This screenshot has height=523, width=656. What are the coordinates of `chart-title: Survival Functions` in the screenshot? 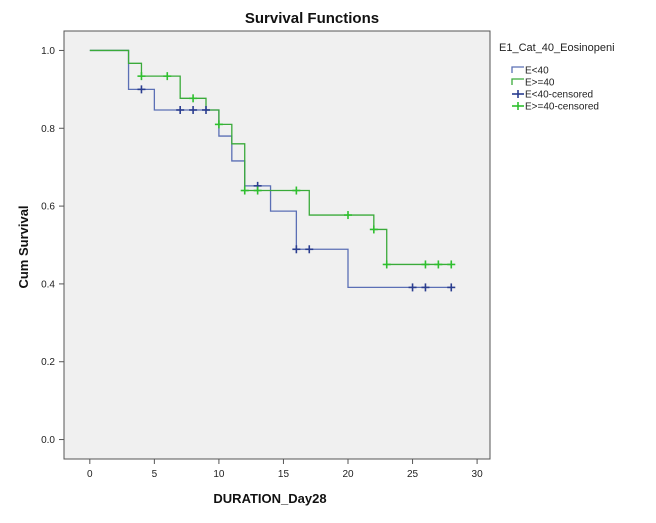 It's located at (312, 18).